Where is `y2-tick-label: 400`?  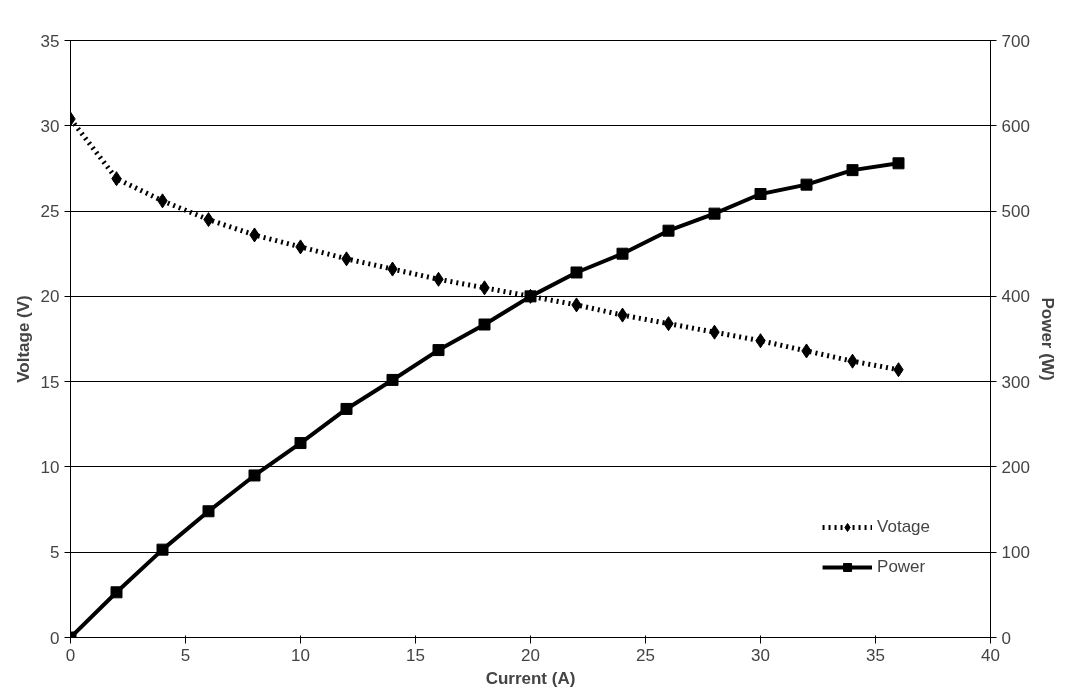
y2-tick-label: 400 is located at coordinates (1015, 297).